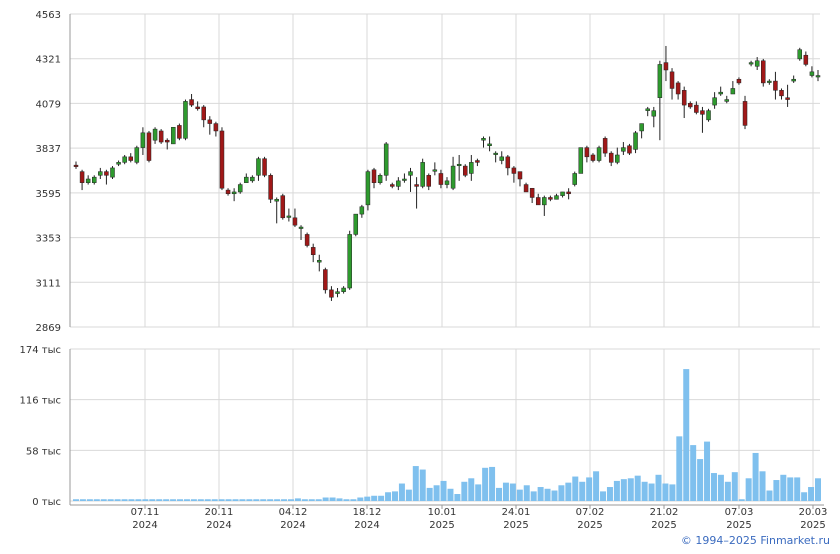 This screenshot has height=554, width=840. I want to click on x-tick-date: 07.11, so click(145, 512).